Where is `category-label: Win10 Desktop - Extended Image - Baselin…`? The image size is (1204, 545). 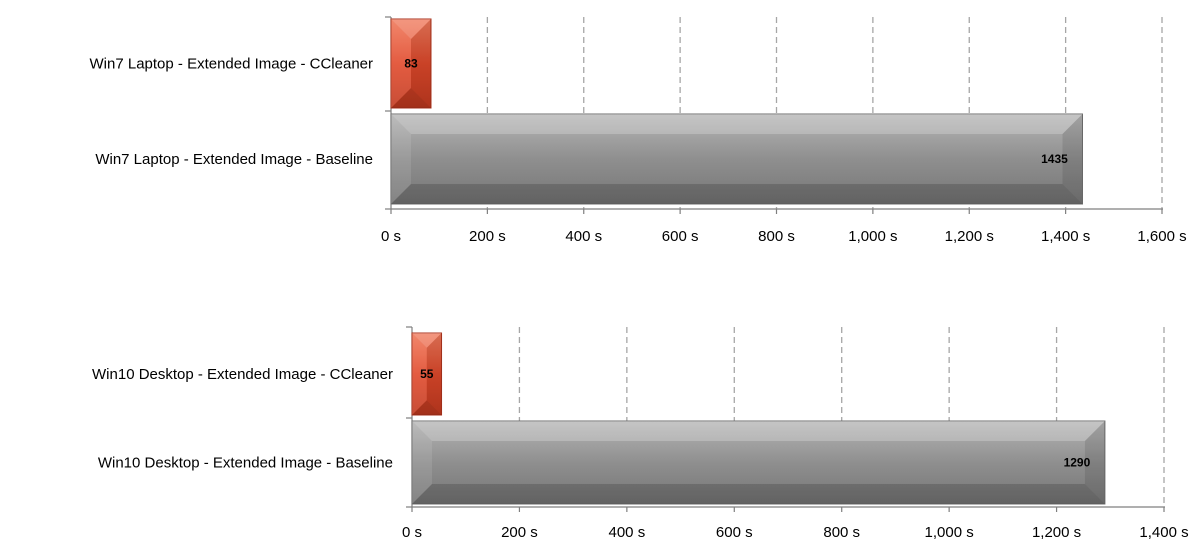 category-label: Win10 Desktop - Extended Image - Baselin… is located at coordinates (245, 463).